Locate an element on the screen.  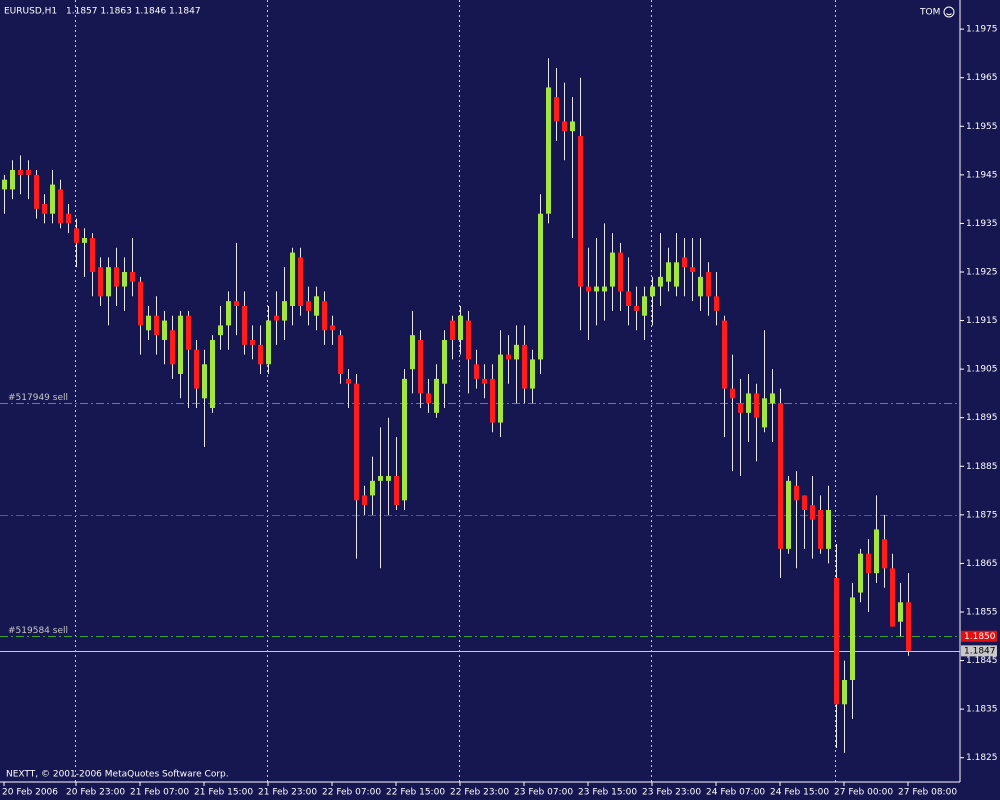
x-tick-label: 22 Feb 15:00 is located at coordinates (415, 793).